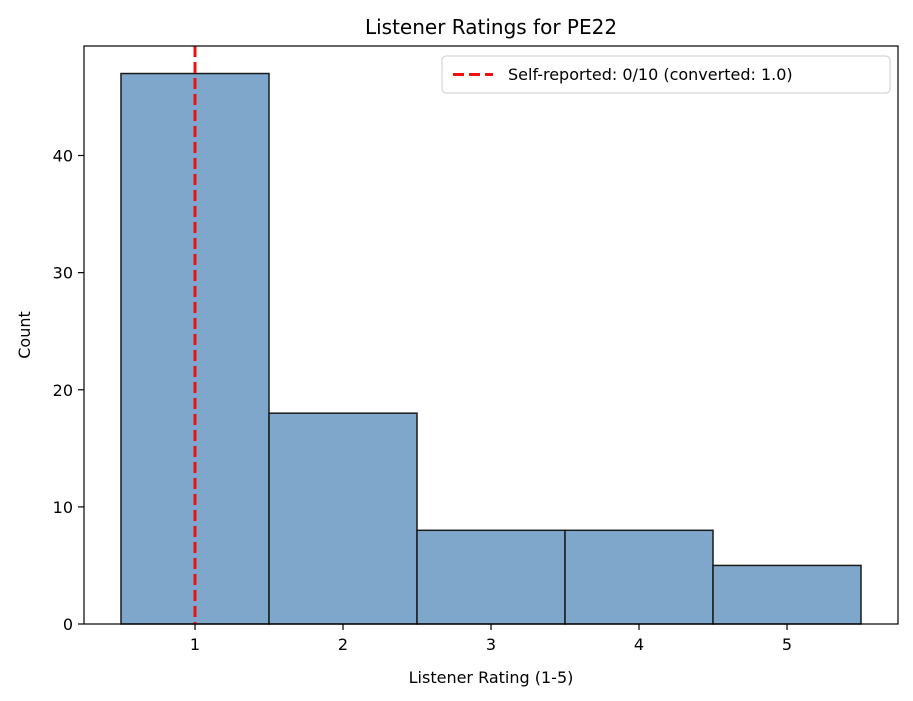  Describe the element at coordinates (63, 156) in the screenshot. I see `y-tick-label-40: 40` at that location.